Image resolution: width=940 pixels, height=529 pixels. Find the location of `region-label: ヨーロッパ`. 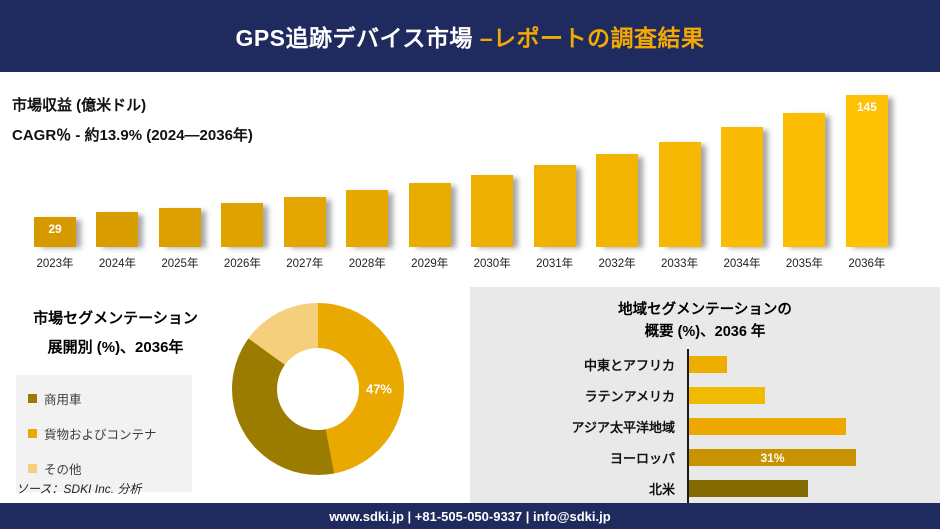

region-label: ヨーロッパ is located at coordinates (642, 458).